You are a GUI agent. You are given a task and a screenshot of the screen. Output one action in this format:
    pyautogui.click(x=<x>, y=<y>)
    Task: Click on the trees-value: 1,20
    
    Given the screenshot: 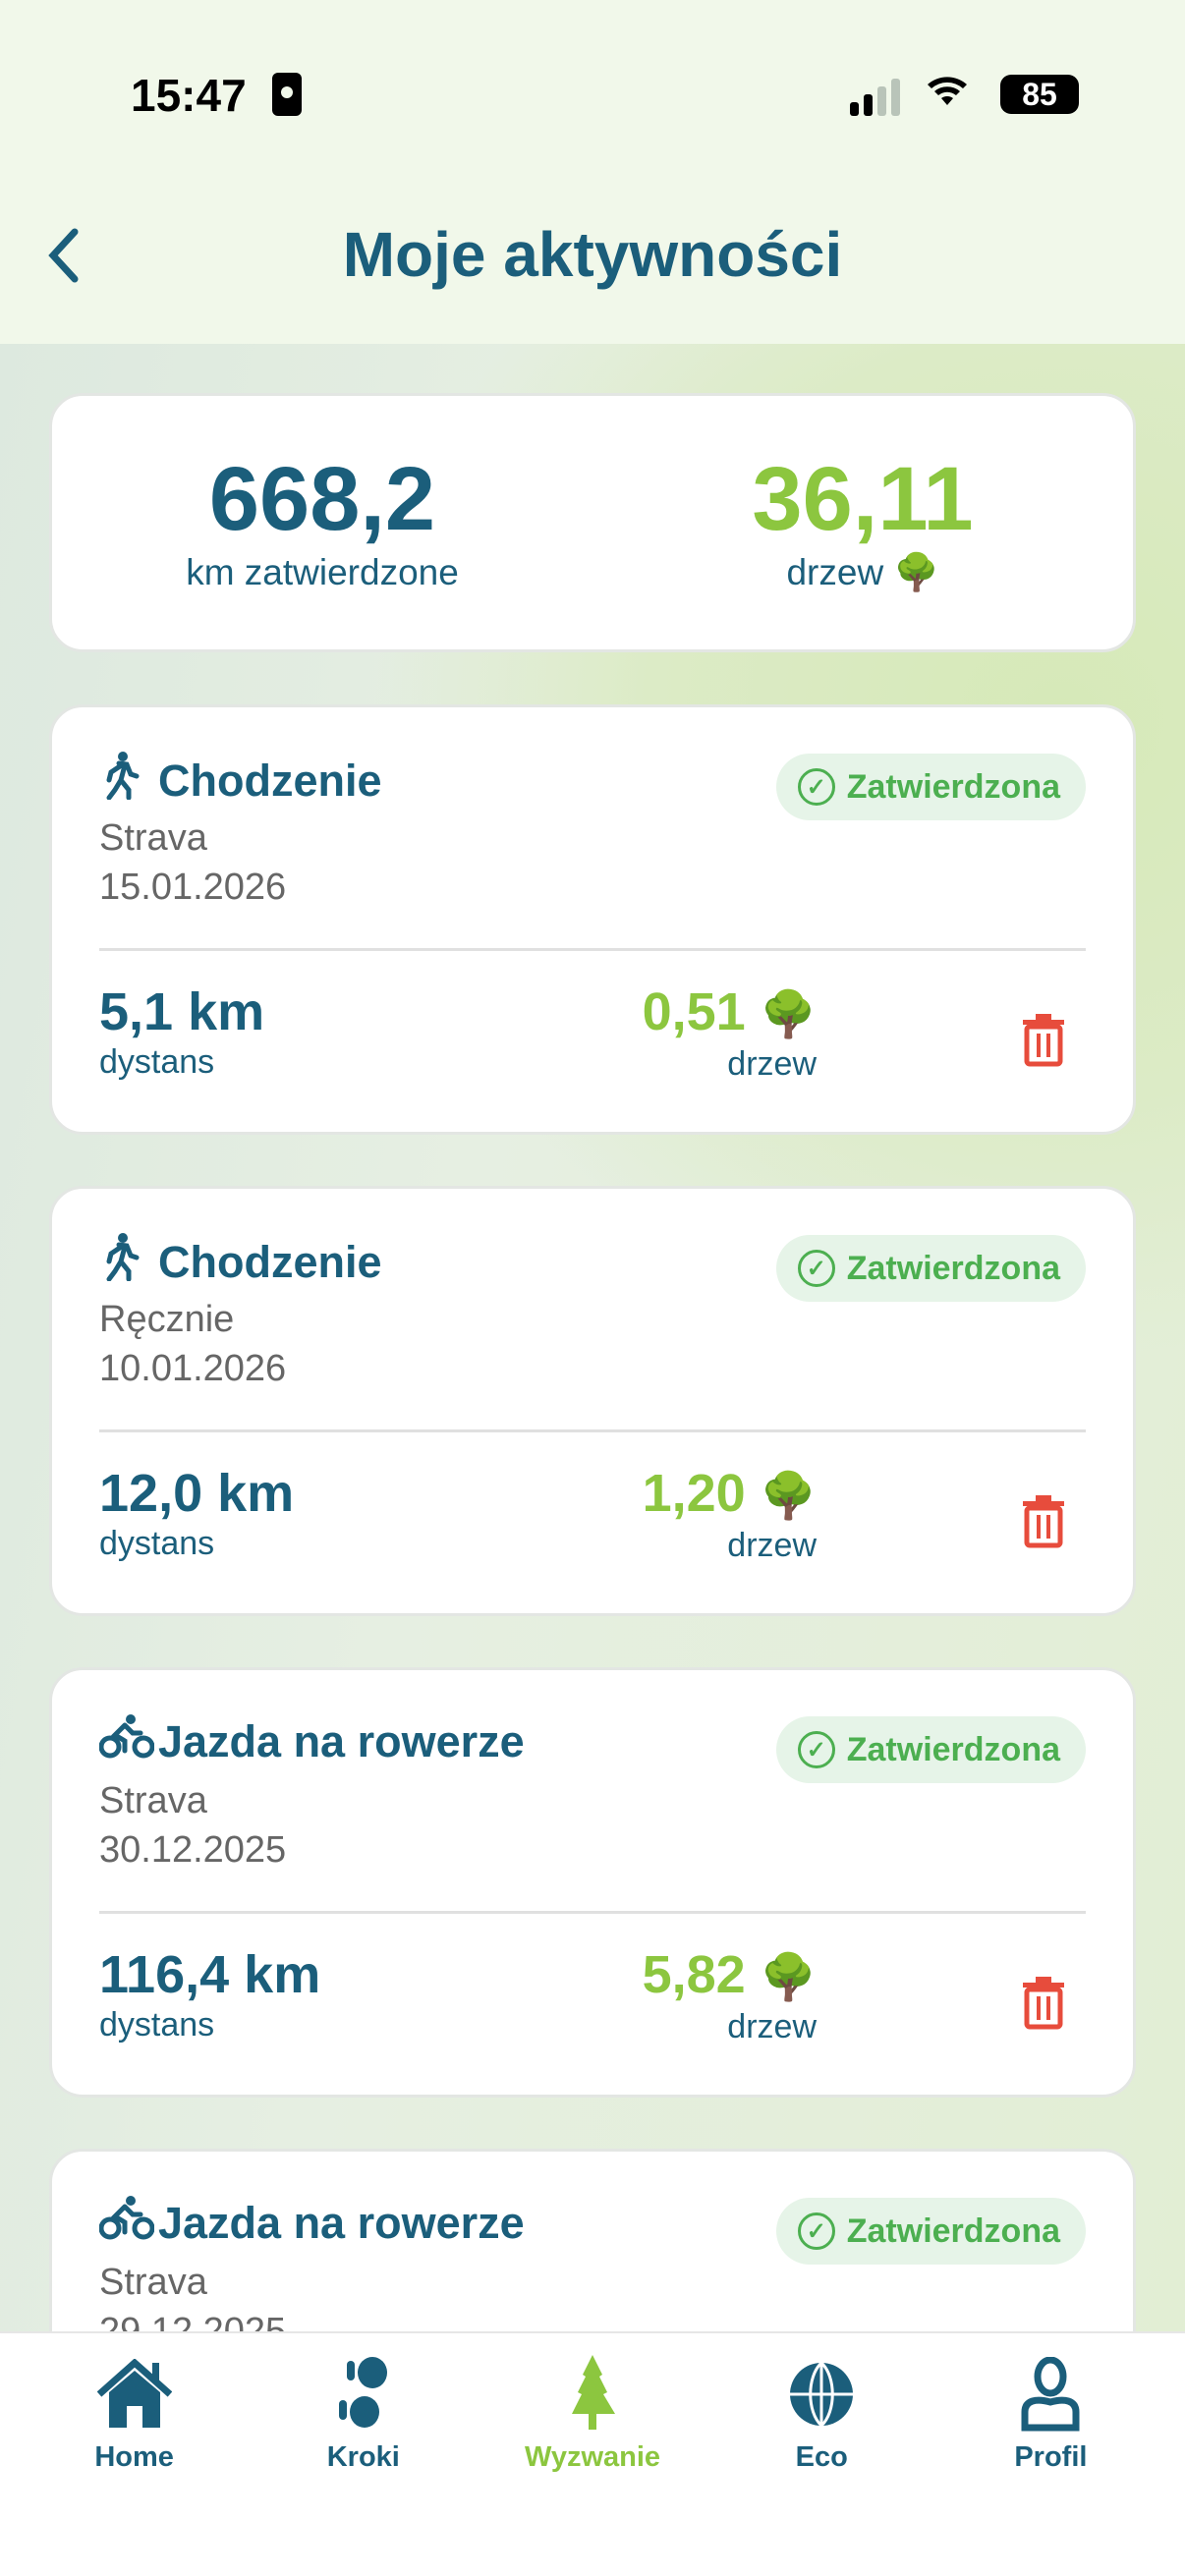 What is the action you would take?
    pyautogui.click(x=694, y=1493)
    